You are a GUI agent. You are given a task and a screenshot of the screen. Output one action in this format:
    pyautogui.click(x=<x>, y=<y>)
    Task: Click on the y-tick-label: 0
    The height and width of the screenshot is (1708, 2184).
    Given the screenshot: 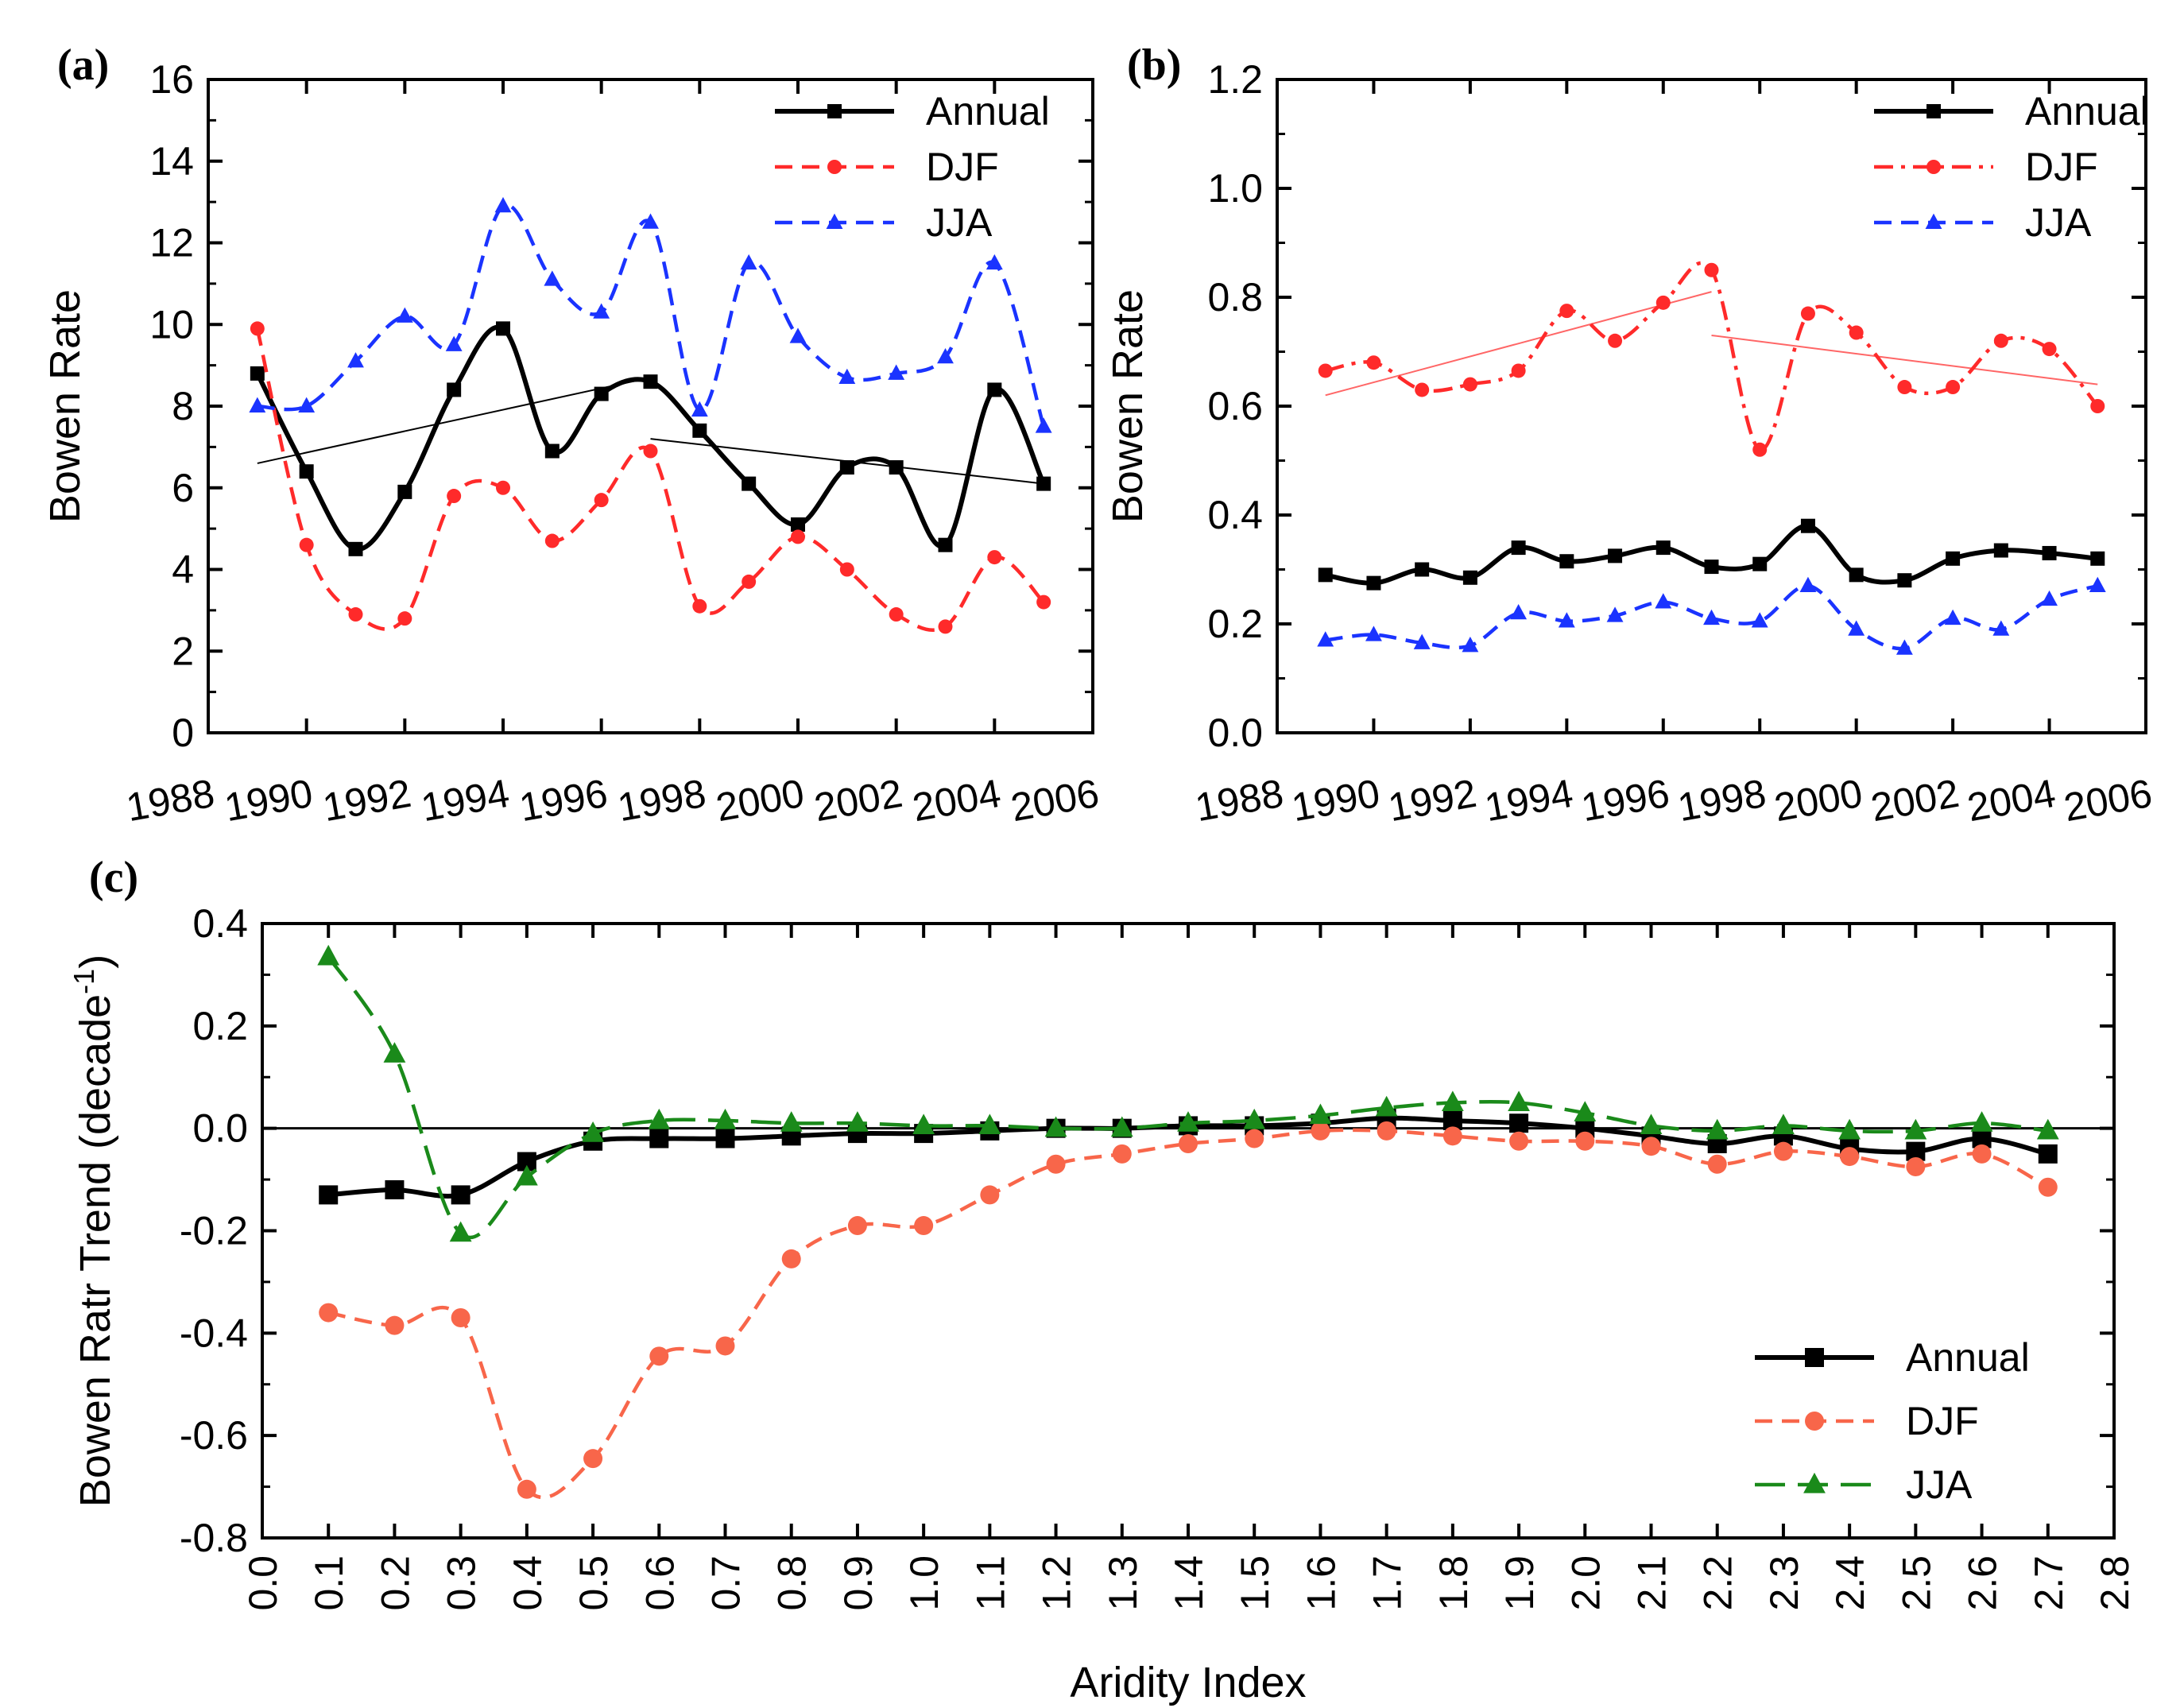 What is the action you would take?
    pyautogui.click(x=183, y=733)
    